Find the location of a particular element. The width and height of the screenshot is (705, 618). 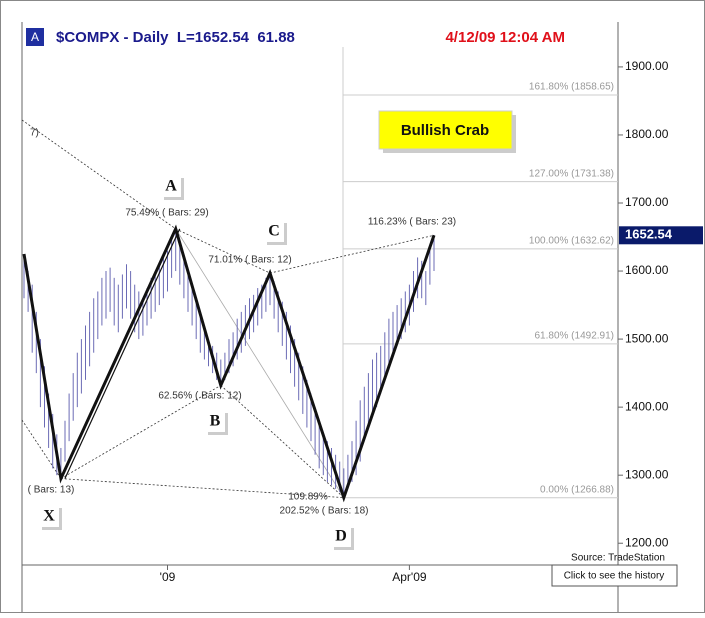

point-label: D is located at coordinates (341, 536).